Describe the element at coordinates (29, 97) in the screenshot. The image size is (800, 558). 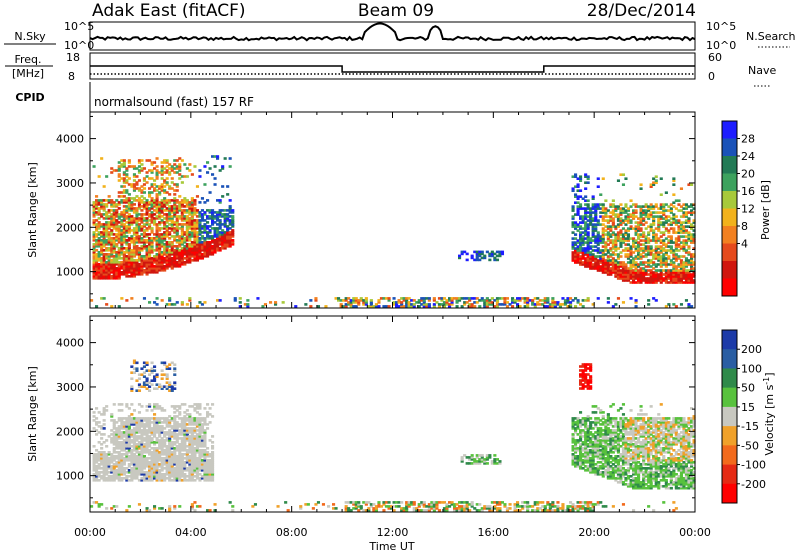
I see `cpid-label: CPID` at that location.